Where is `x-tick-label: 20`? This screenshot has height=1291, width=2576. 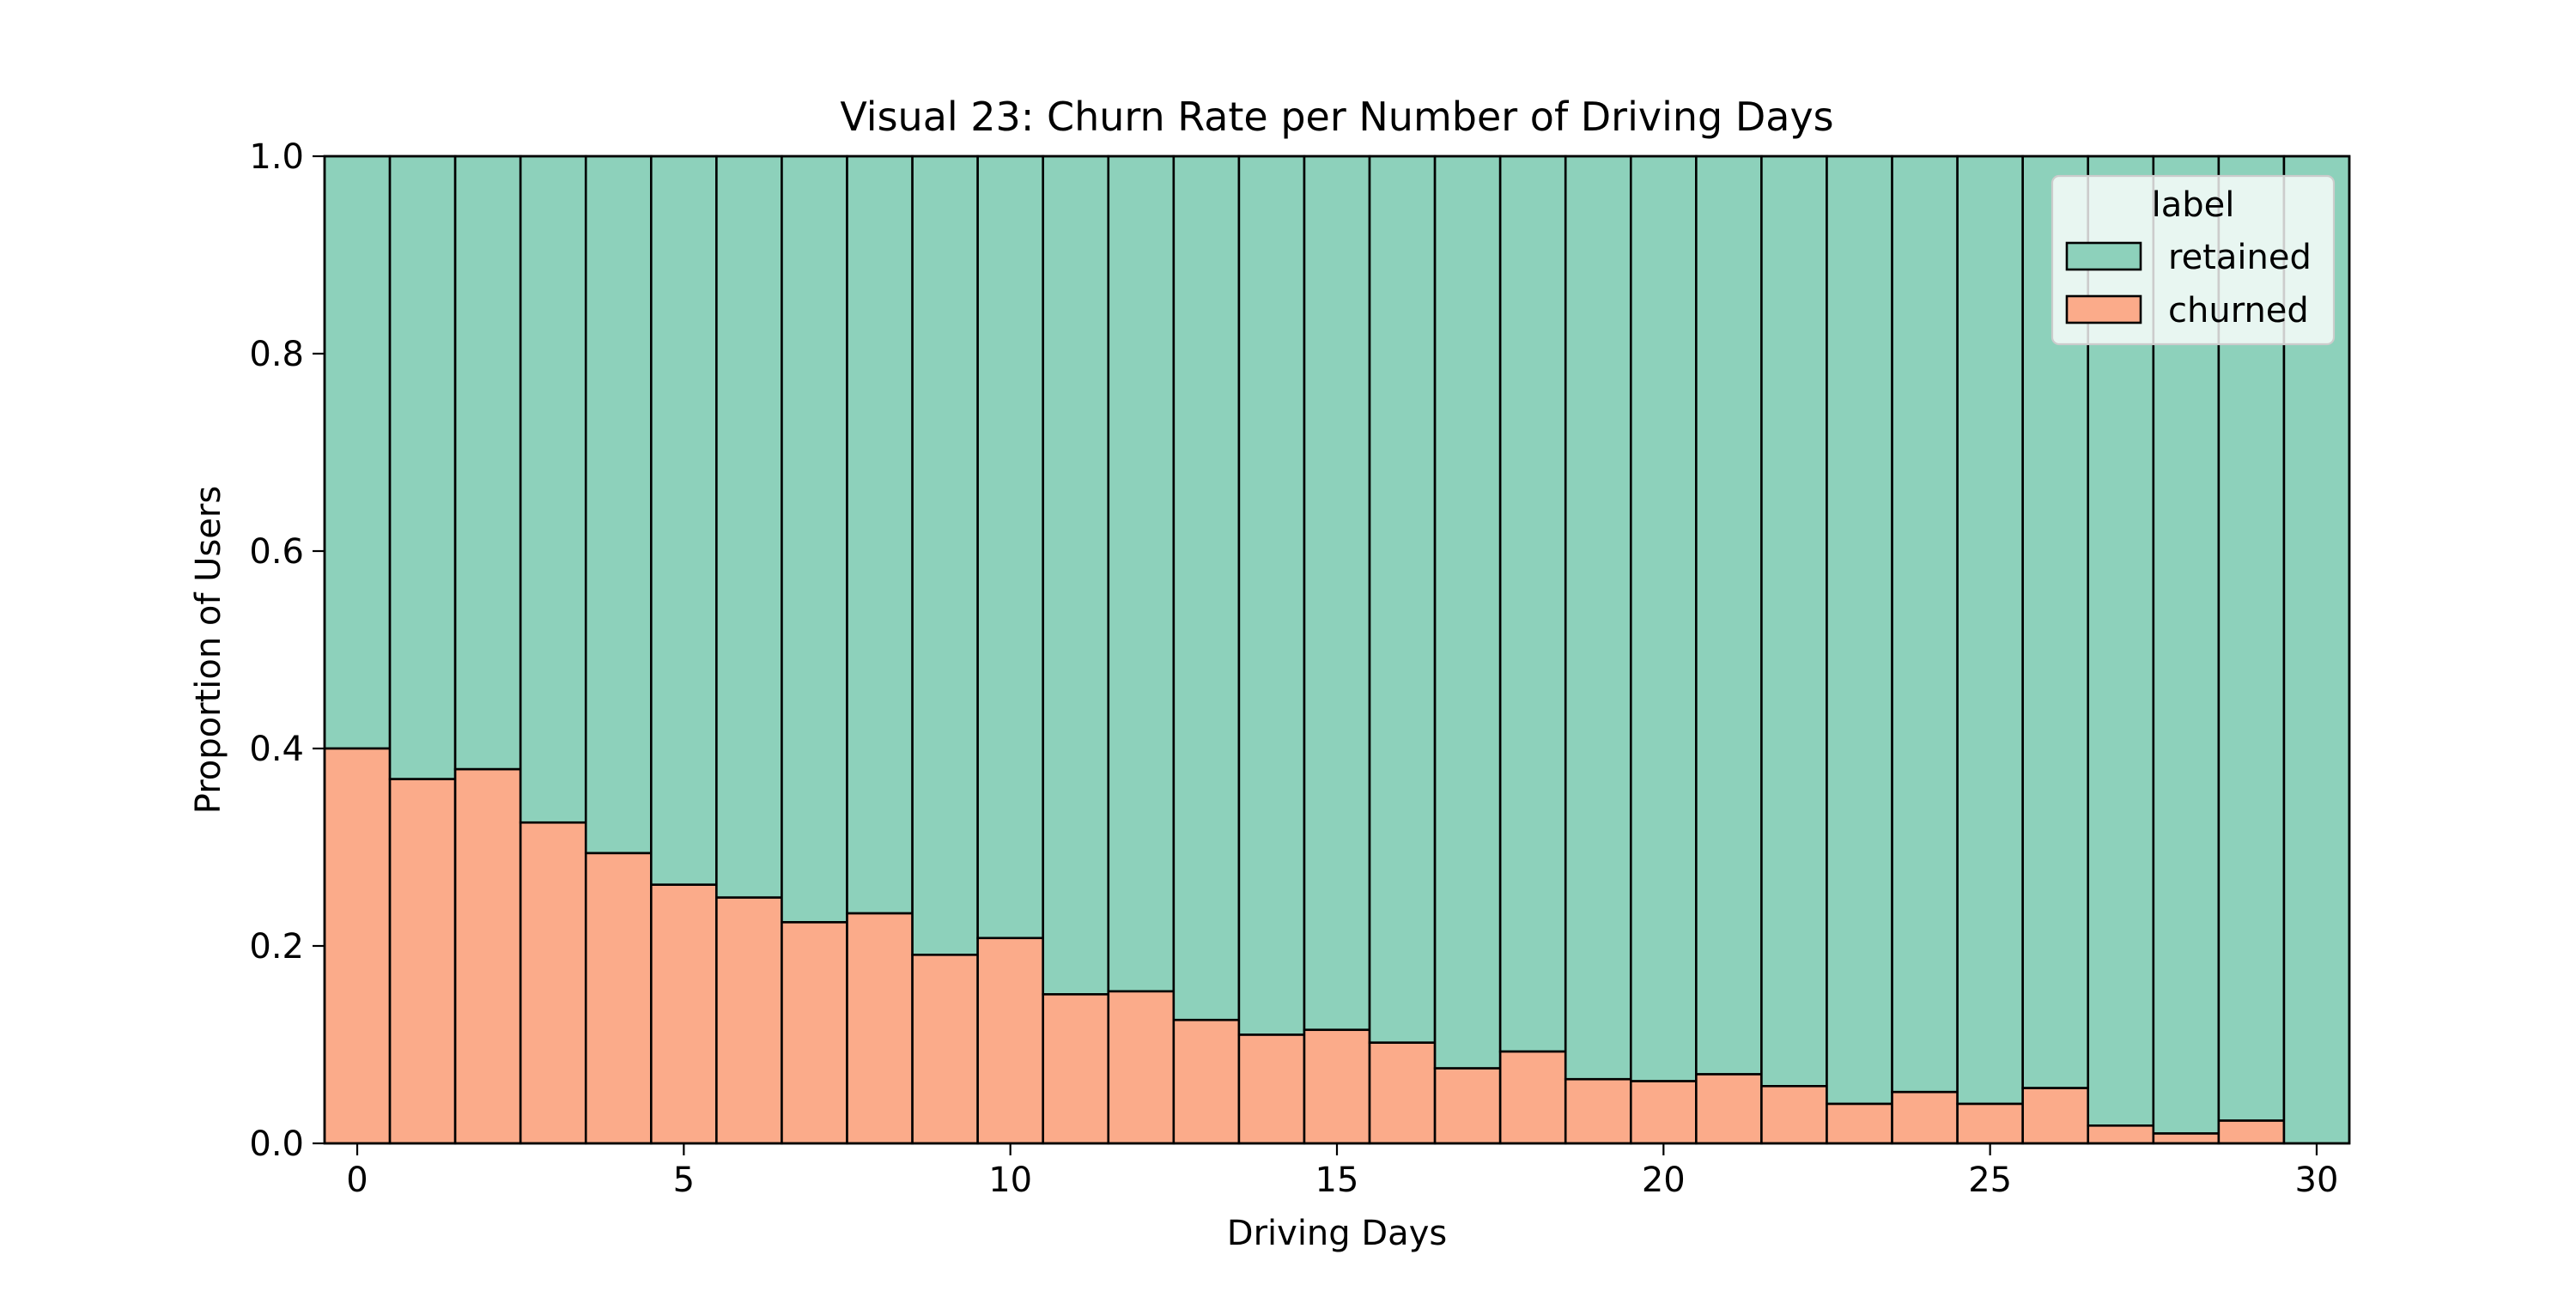 x-tick-label: 20 is located at coordinates (1664, 1181).